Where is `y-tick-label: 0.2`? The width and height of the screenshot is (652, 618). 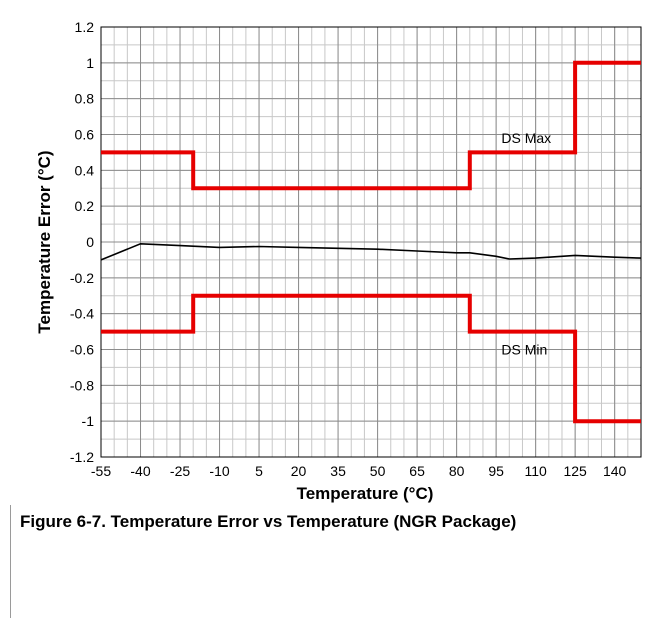 y-tick-label: 0.2 is located at coordinates (85, 206).